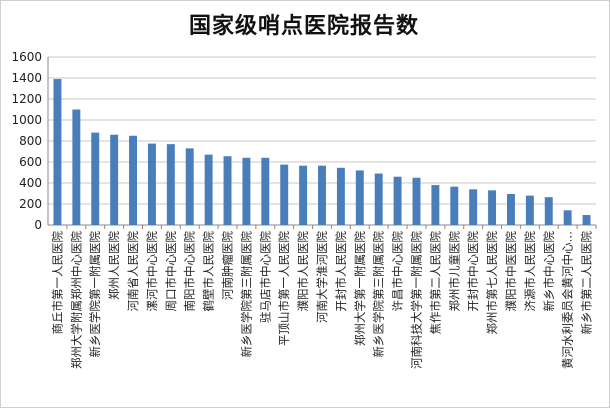 The width and height of the screenshot is (610, 408). I want to click on x-tick-label: 郑州市第七人民医院, so click(492, 283).